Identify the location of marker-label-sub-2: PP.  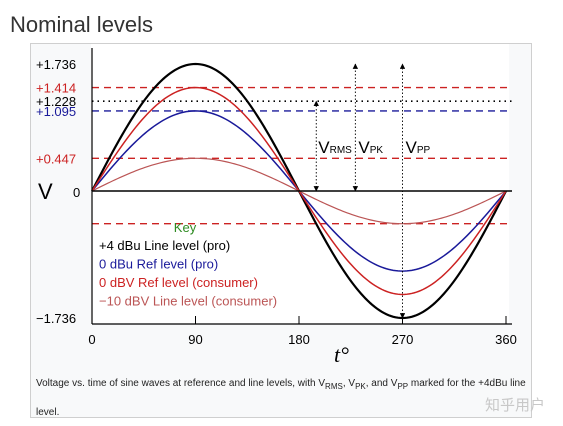
(424, 150).